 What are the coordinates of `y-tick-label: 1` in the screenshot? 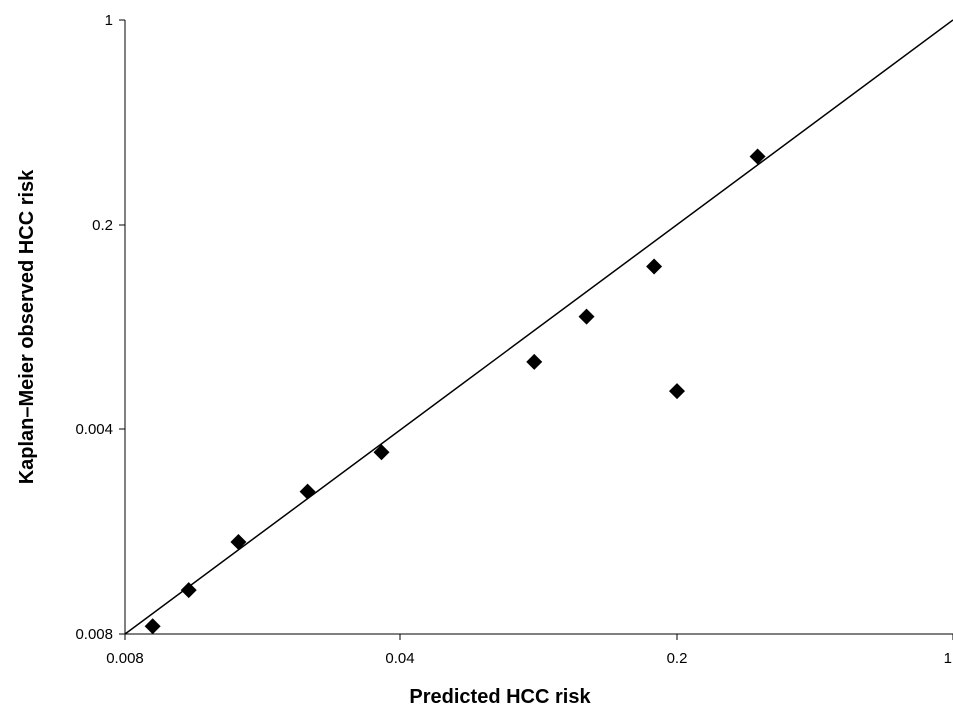 It's located at (109, 20).